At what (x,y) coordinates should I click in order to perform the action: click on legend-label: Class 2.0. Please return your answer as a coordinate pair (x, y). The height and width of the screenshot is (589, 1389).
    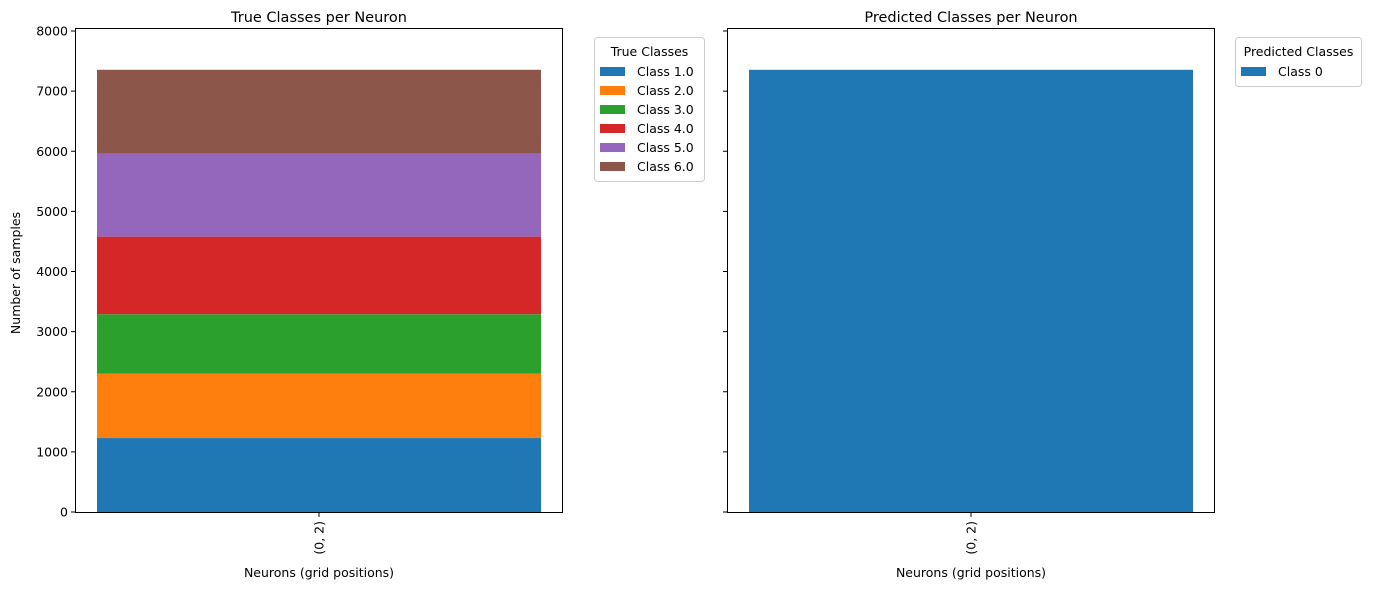
    Looking at the image, I should click on (665, 90).